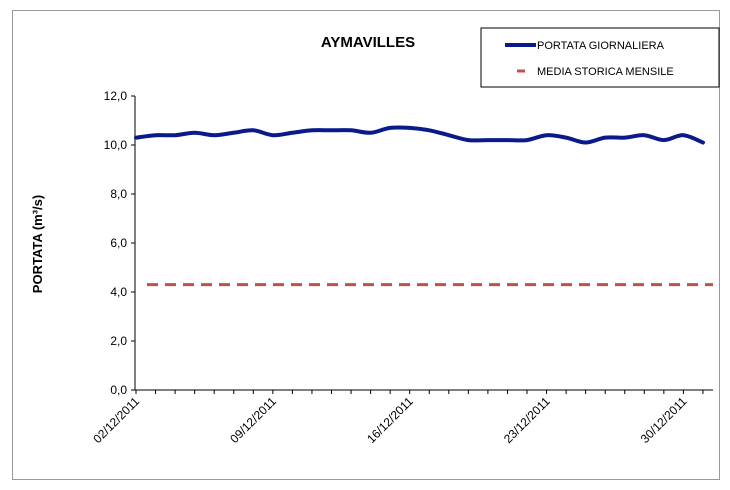  What do you see at coordinates (368, 42) in the screenshot?
I see `chart-title: AYMAVILLES` at bounding box center [368, 42].